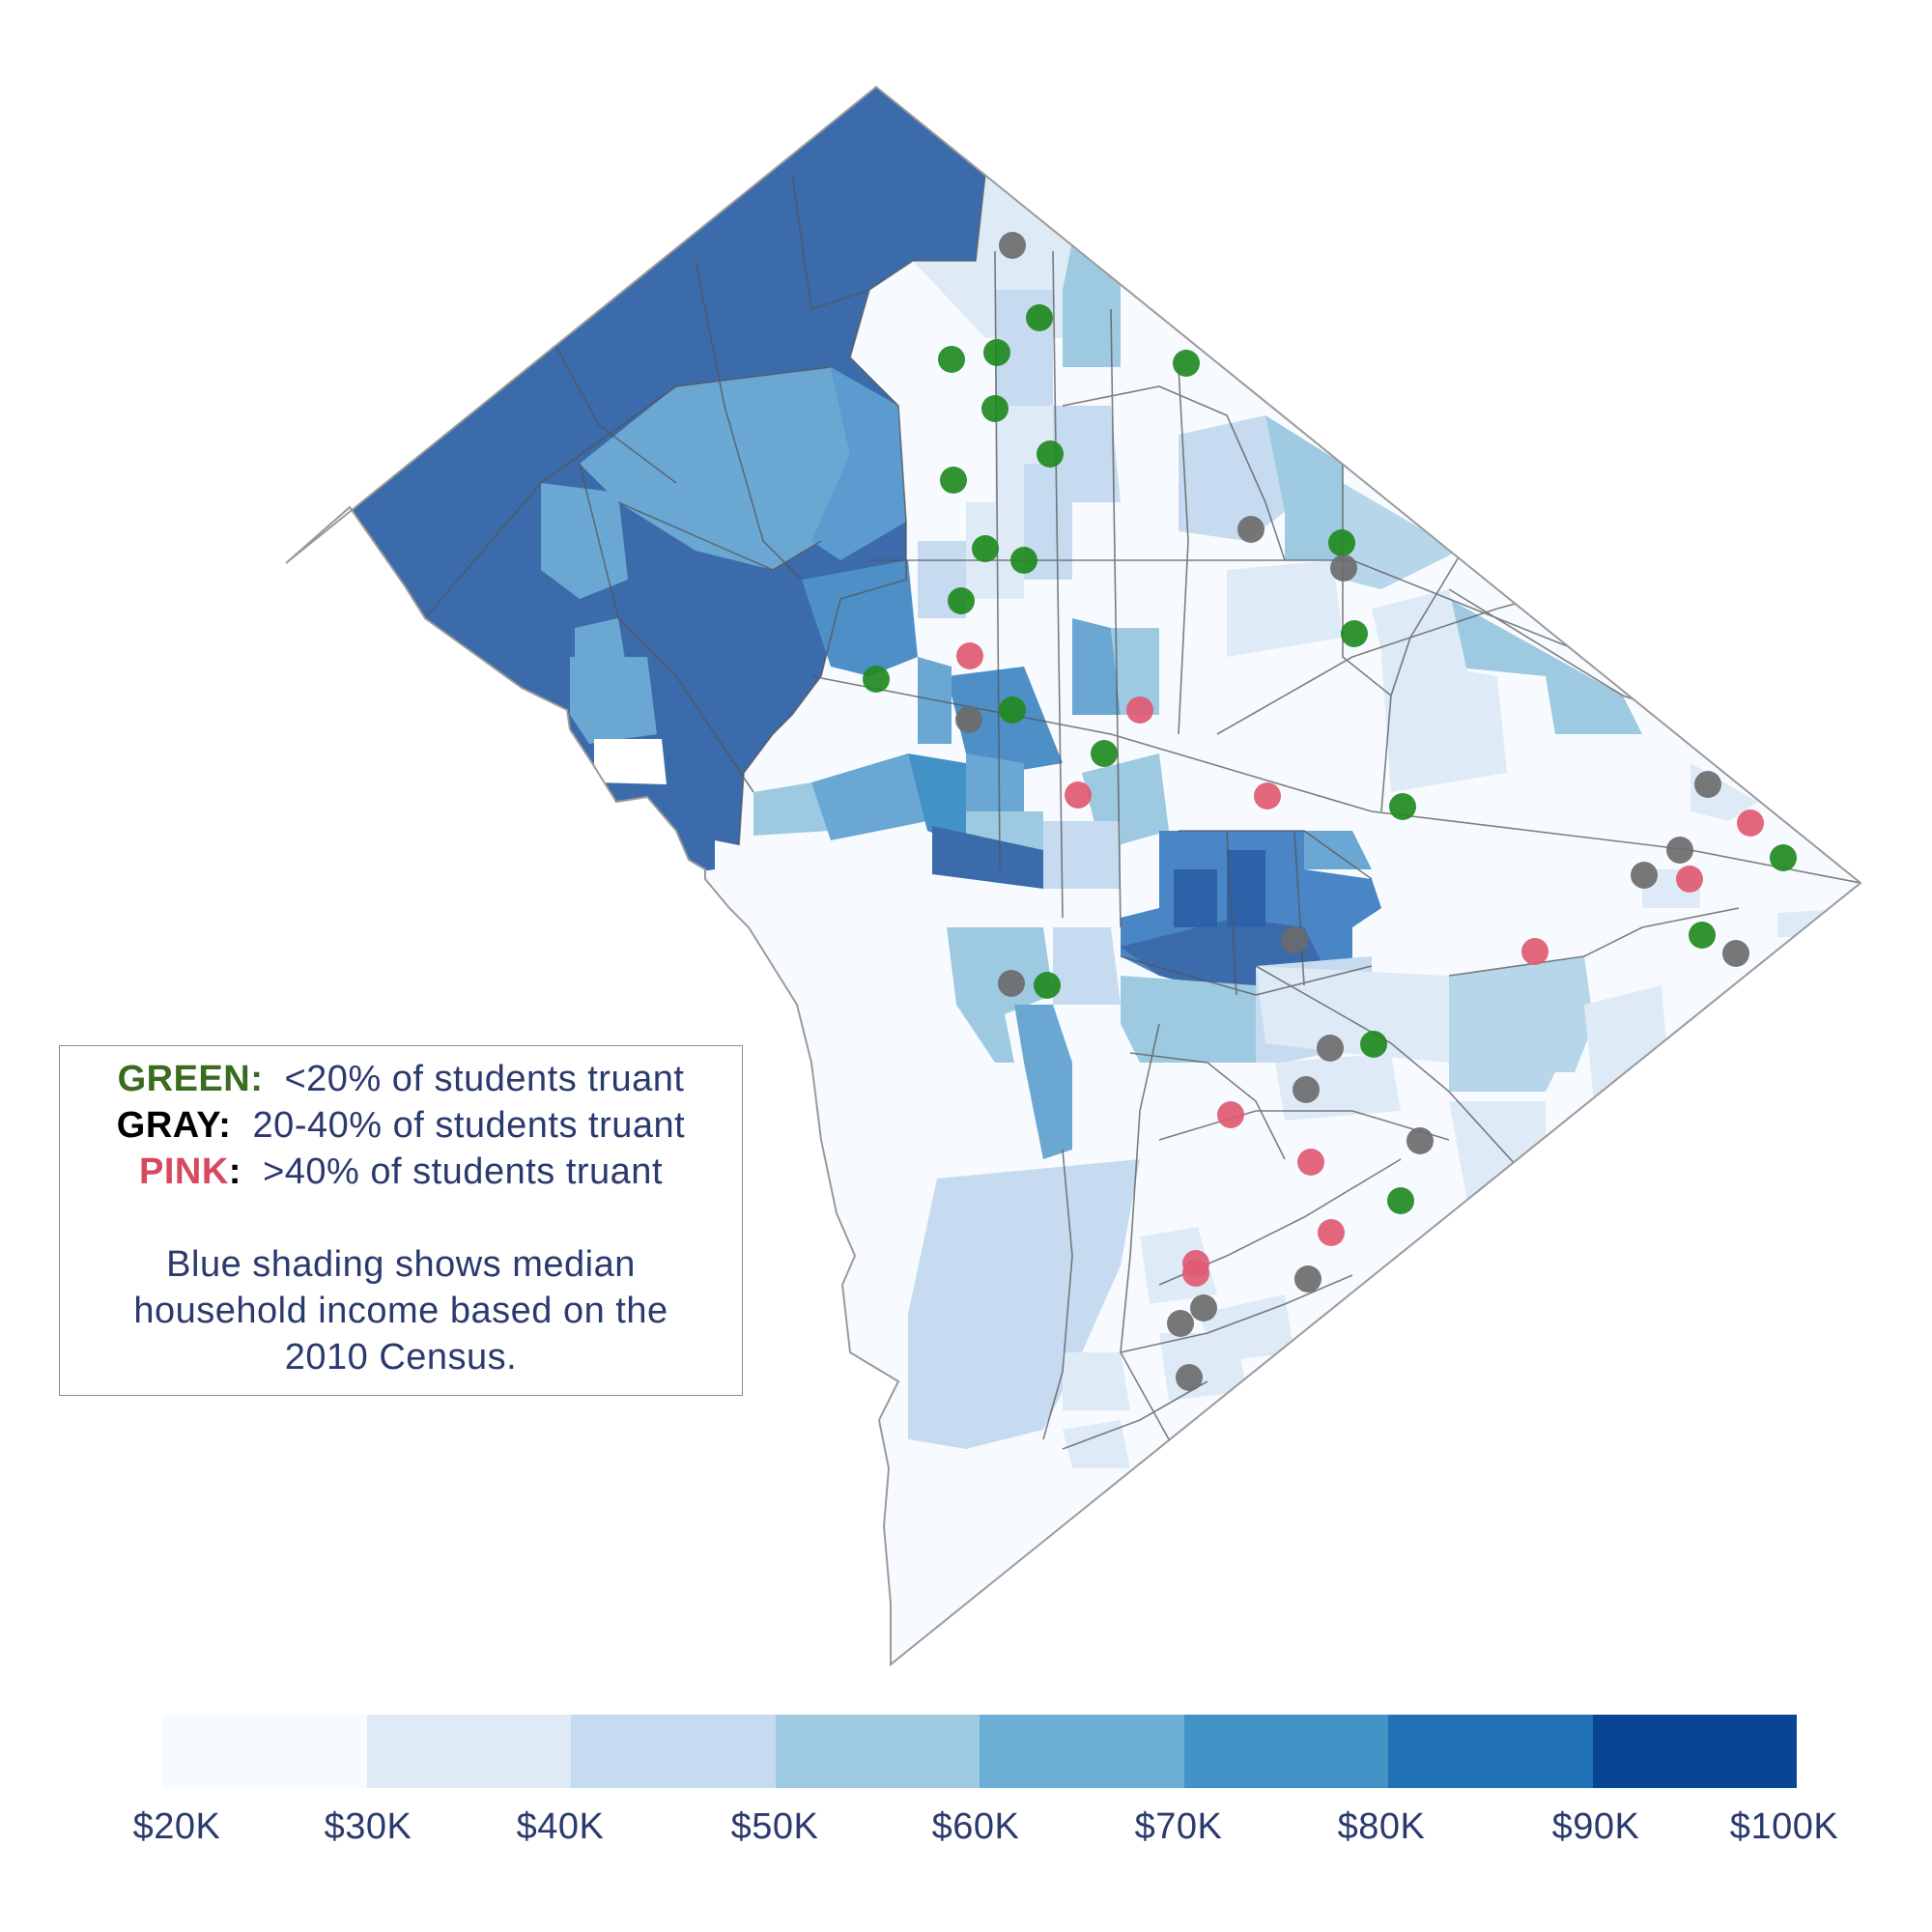 The width and height of the screenshot is (1932, 1932). Describe the element at coordinates (235, 1171) in the screenshot. I see `legend-pink-colon: :` at that location.